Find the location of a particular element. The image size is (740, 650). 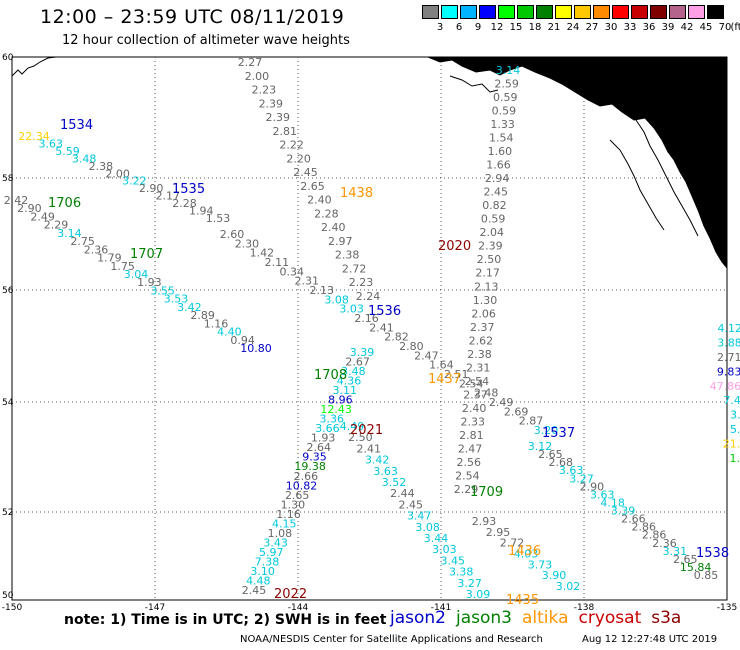

wave-height-value: 2.66 is located at coordinates (306, 476).